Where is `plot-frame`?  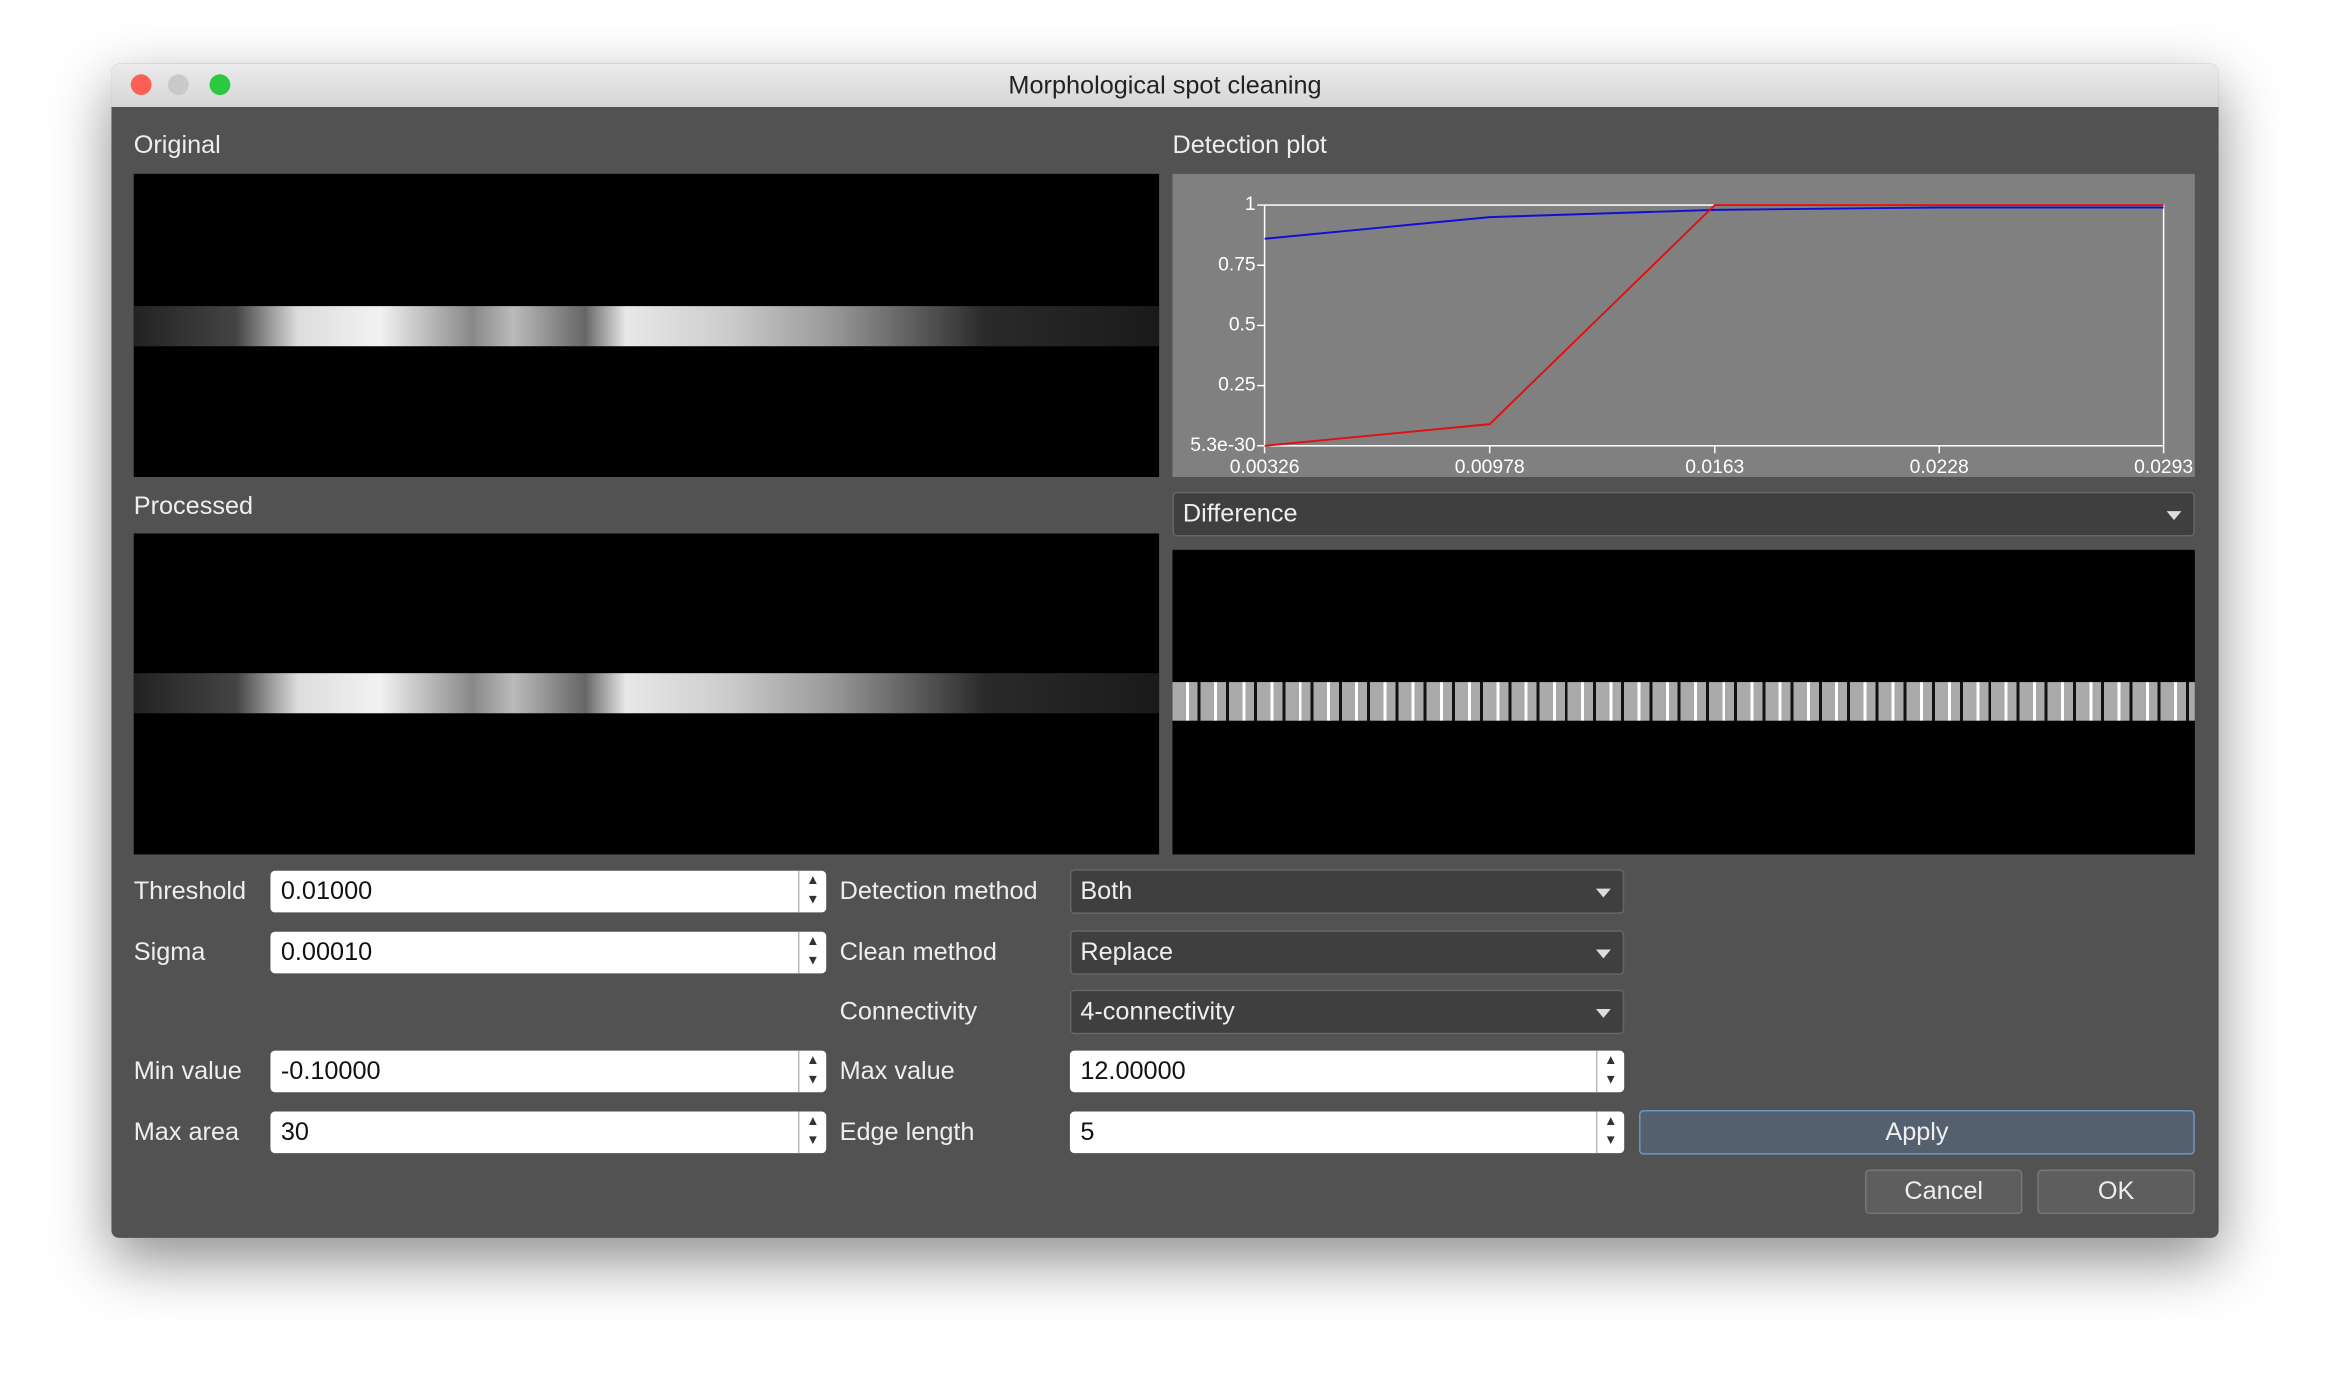
plot-frame is located at coordinates (1714, 325).